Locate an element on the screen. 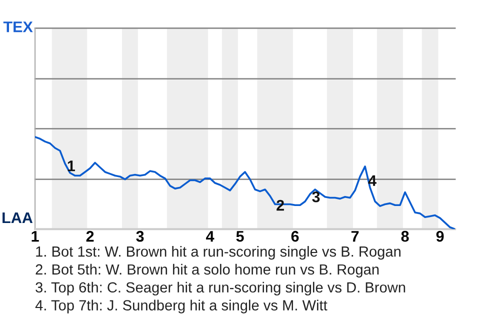  x-tick-label: 6 is located at coordinates (295, 236).